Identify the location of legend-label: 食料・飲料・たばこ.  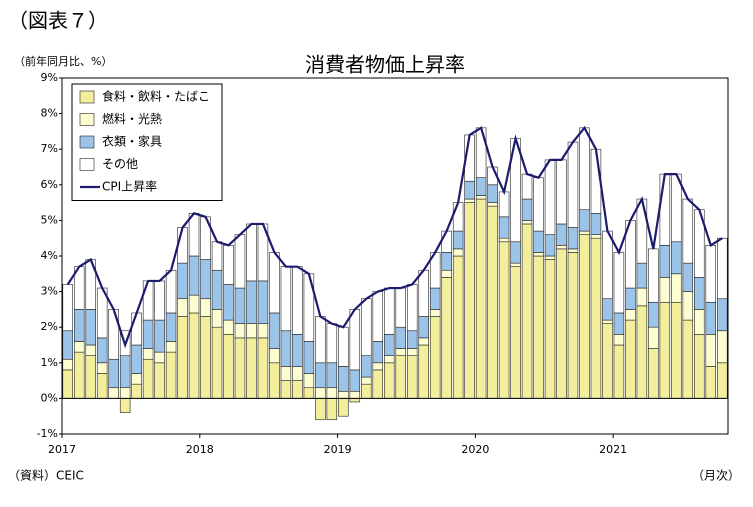
(156, 96).